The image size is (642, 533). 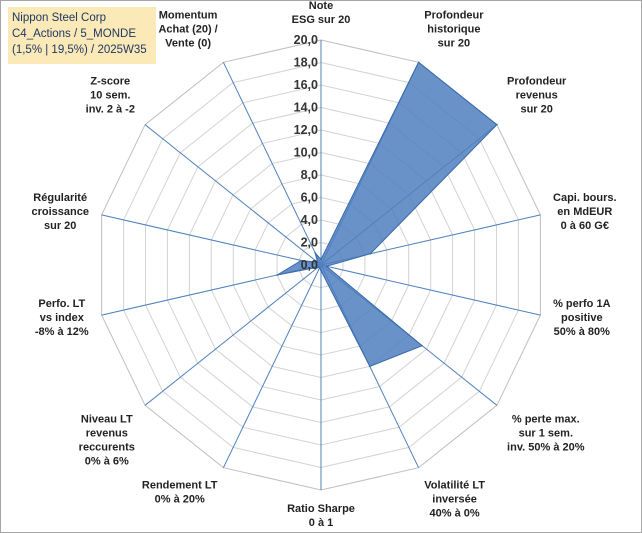 What do you see at coordinates (110, 82) in the screenshot?
I see `axis-label-line: Z-score` at bounding box center [110, 82].